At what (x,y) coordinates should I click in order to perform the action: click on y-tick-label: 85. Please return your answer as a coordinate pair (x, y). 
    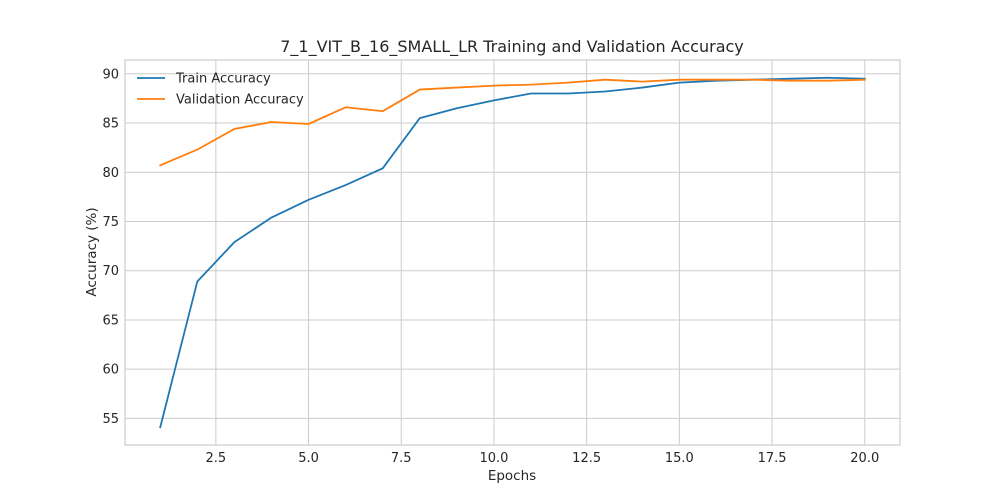
    Looking at the image, I should click on (110, 124).